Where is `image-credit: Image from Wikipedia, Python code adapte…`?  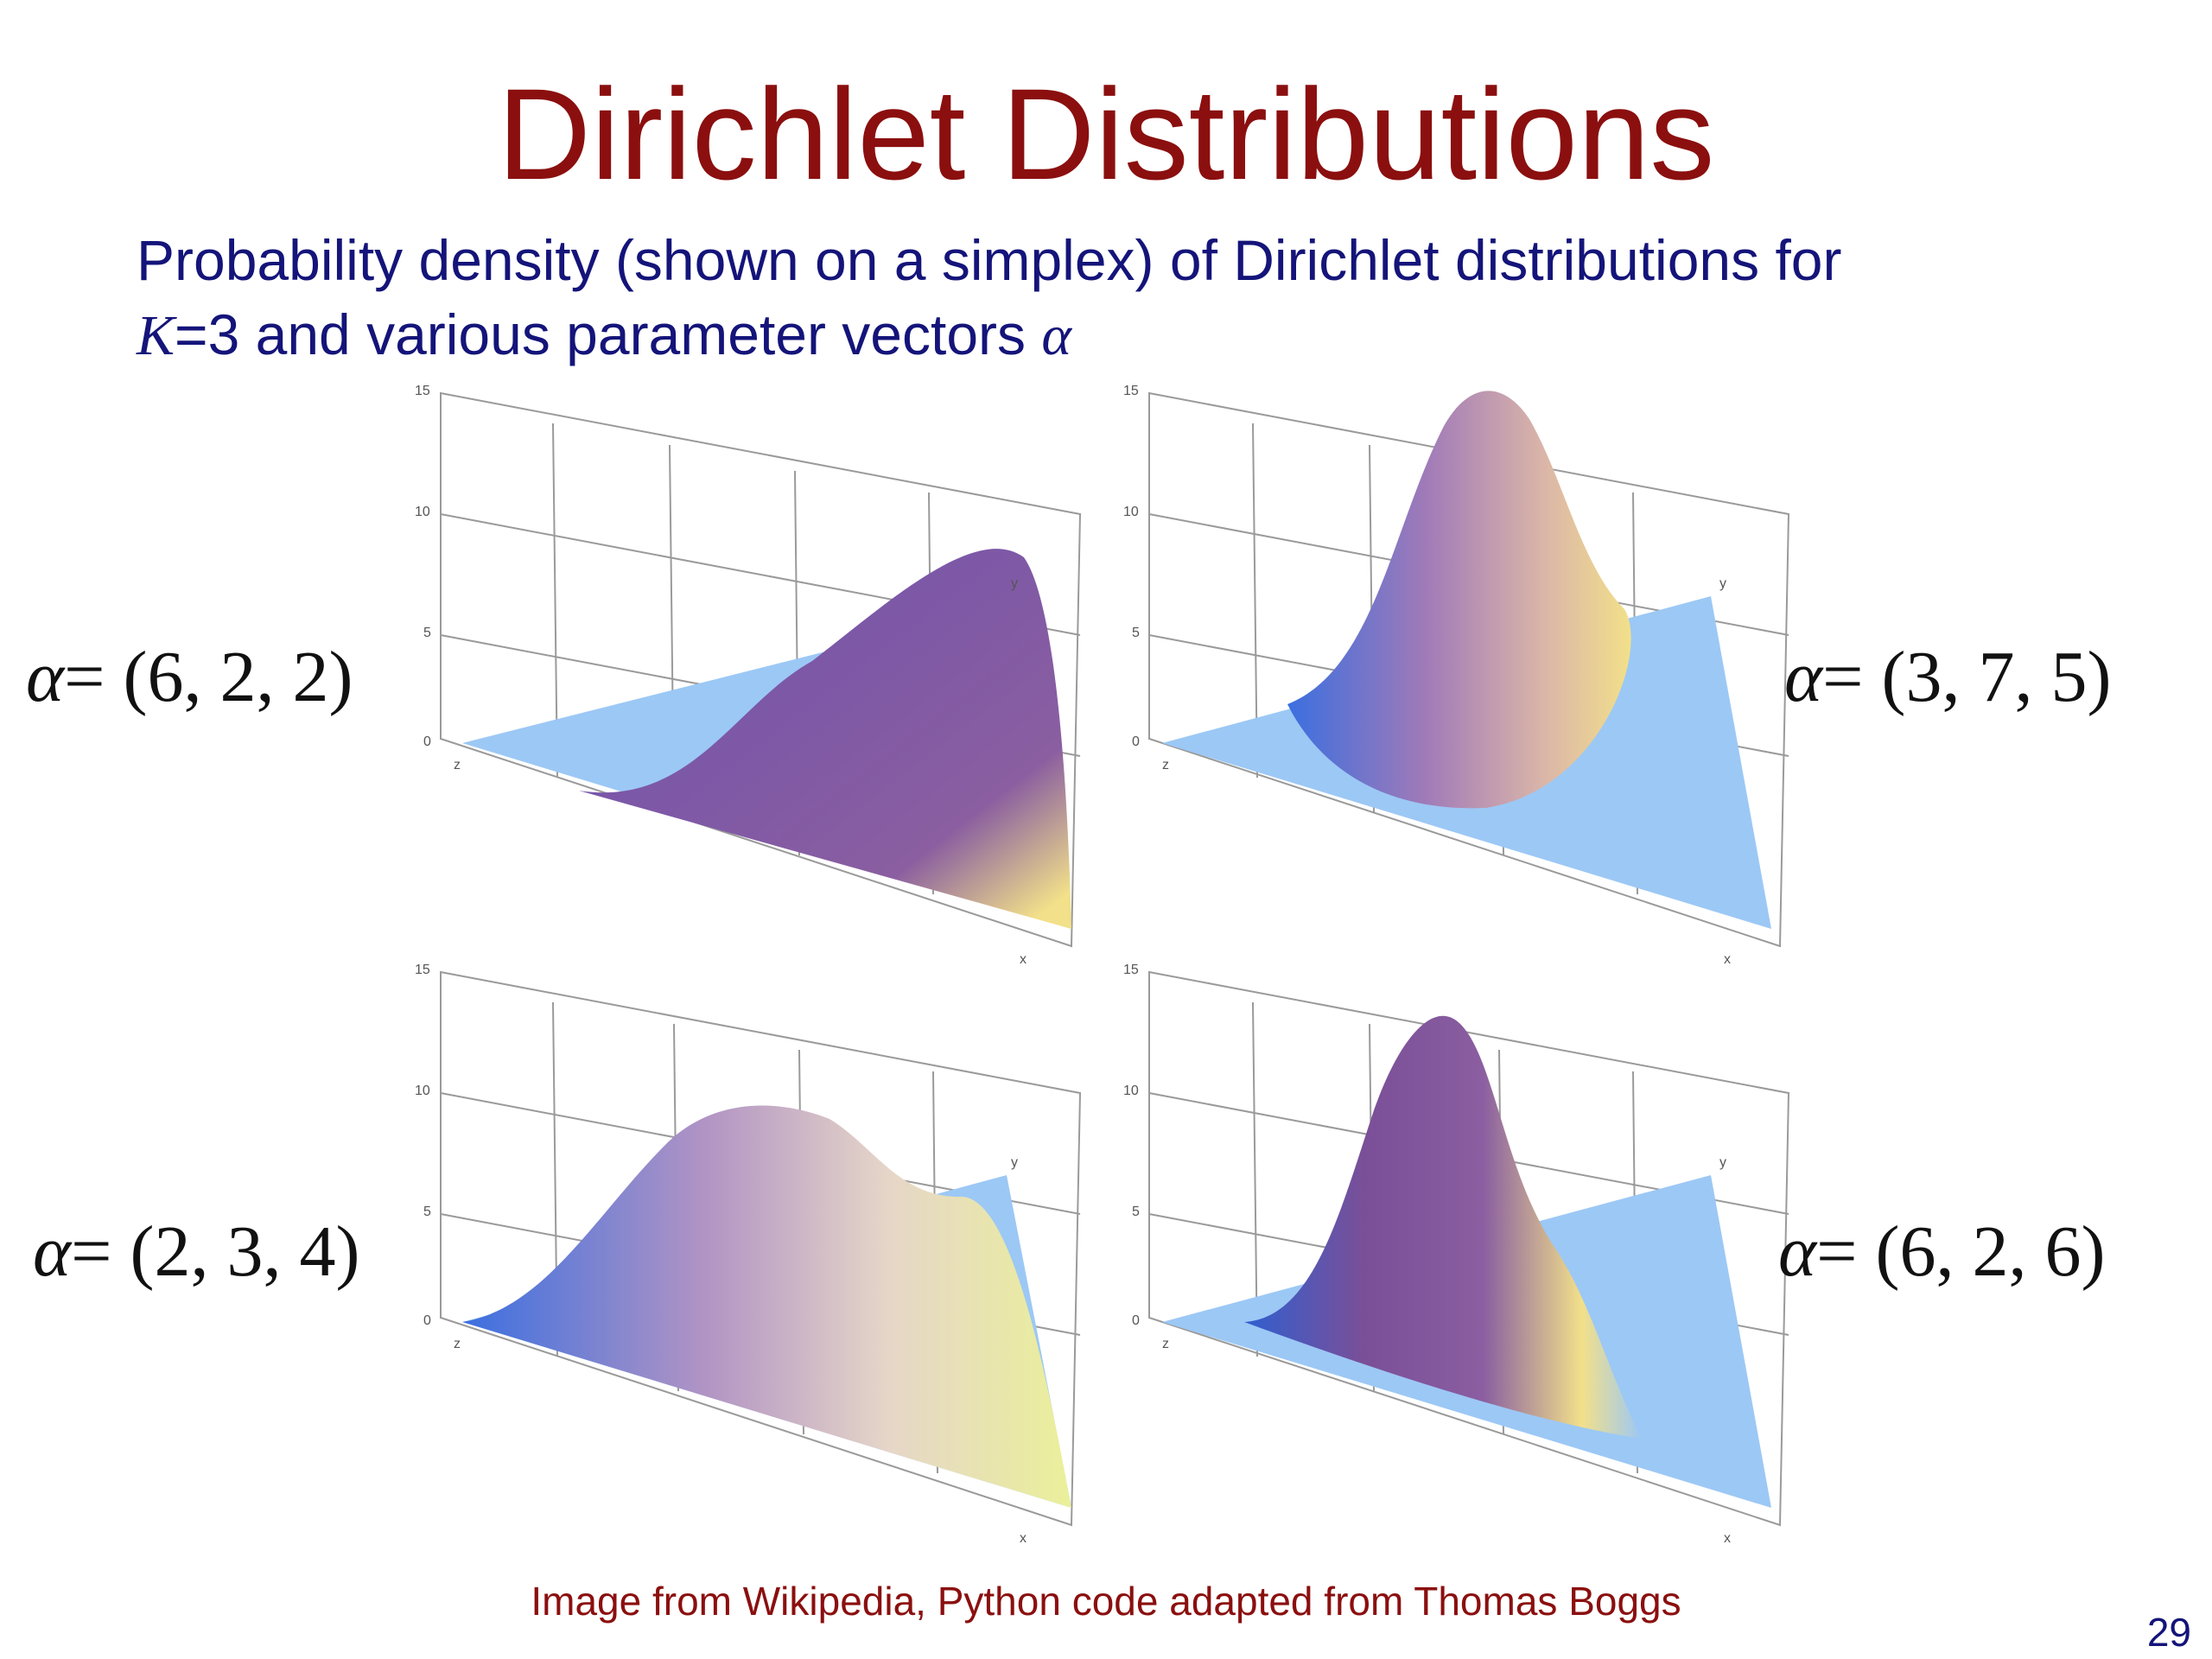
image-credit: Image from Wikipedia, Python code adapte… is located at coordinates (1106, 1601).